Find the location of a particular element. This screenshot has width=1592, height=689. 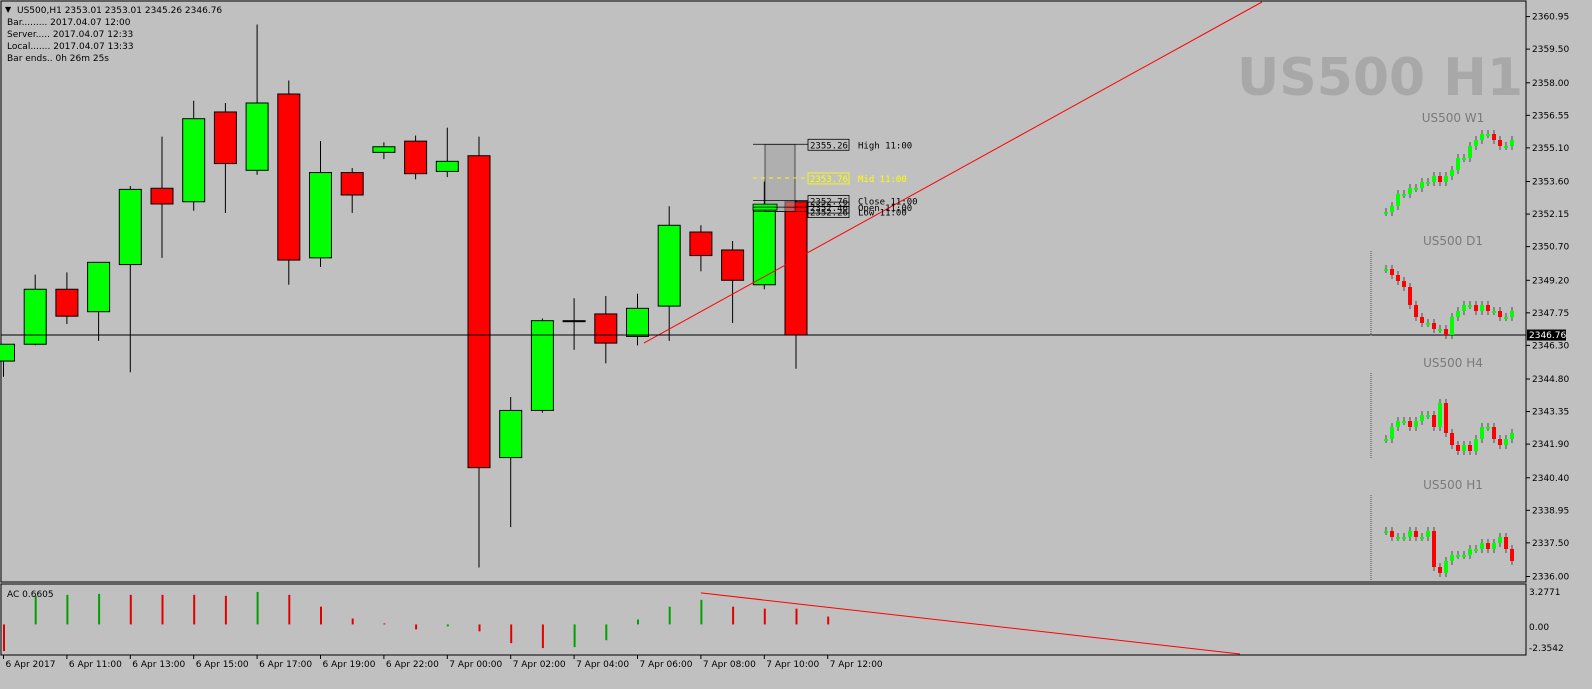

info-local-time: Local....... 2017.04.07 13:33 is located at coordinates (70, 47).